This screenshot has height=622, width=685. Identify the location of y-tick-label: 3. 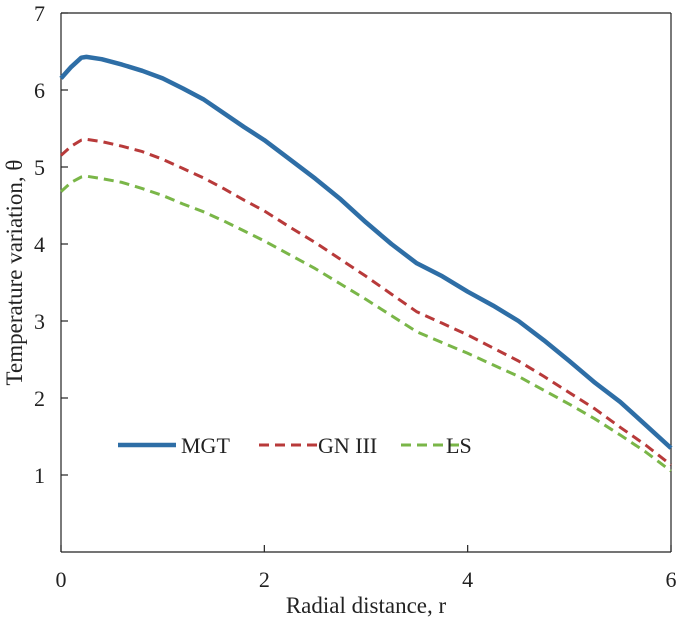
(39, 321).